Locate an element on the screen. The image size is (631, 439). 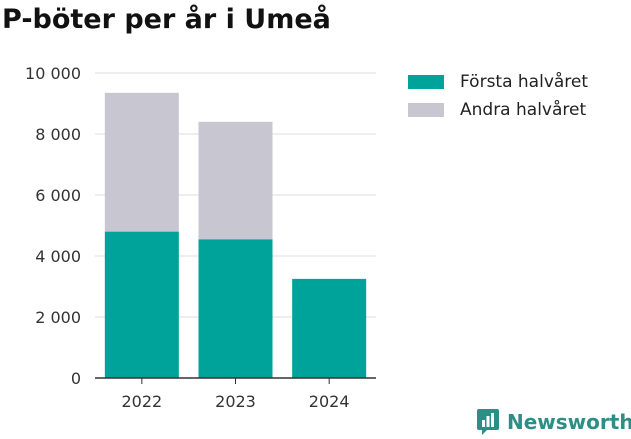
newsworthy-logo-icon is located at coordinates (488, 422).